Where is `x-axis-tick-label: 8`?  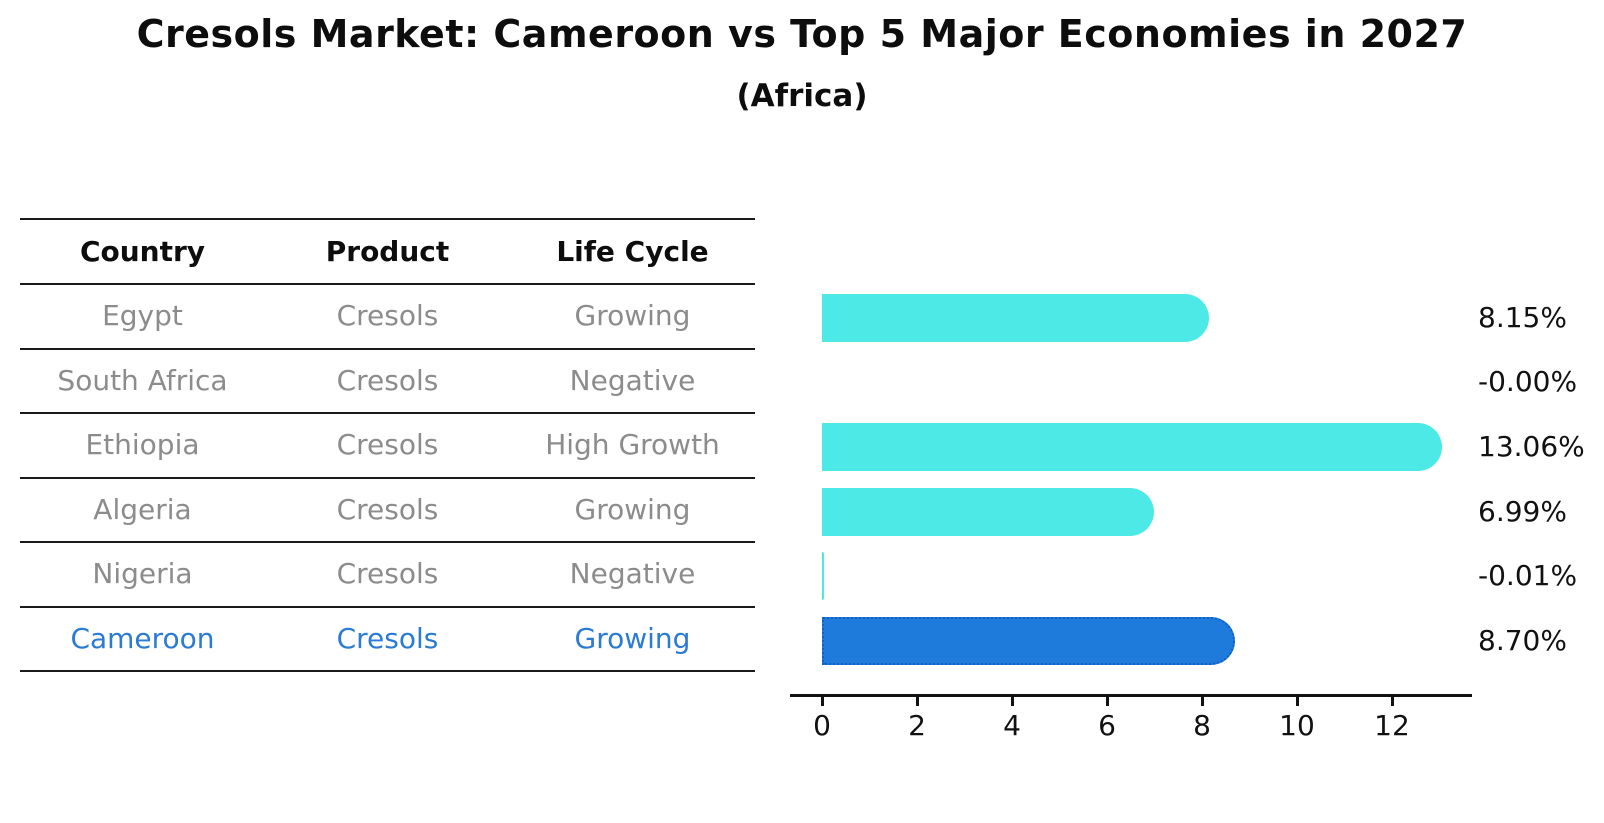
x-axis-tick-label: 8 is located at coordinates (1202, 725).